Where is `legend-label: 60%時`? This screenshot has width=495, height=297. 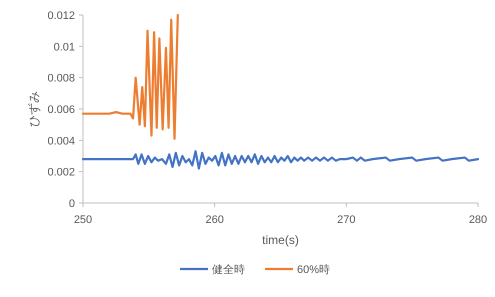
legend-label: 60%時 is located at coordinates (313, 269).